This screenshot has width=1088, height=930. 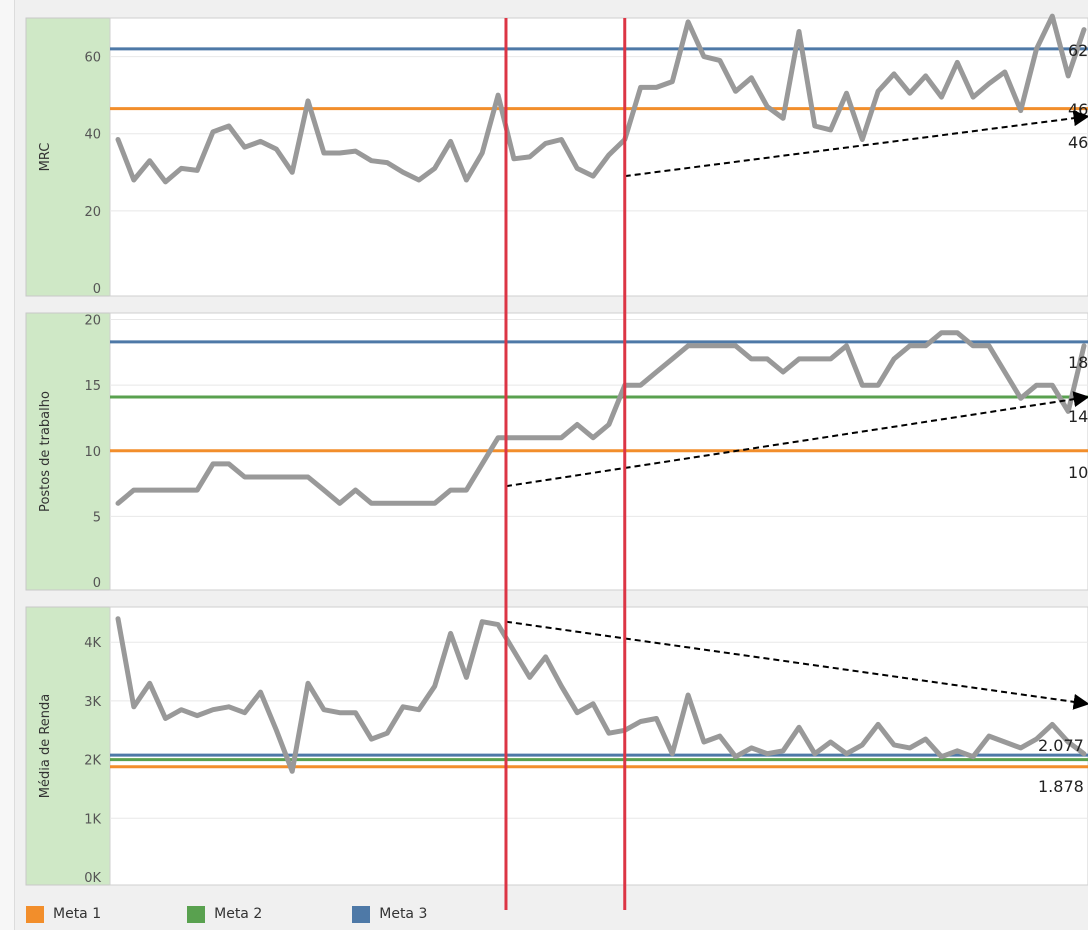 I want to click on legend-label-meta2: Meta 2, so click(x=238, y=914).